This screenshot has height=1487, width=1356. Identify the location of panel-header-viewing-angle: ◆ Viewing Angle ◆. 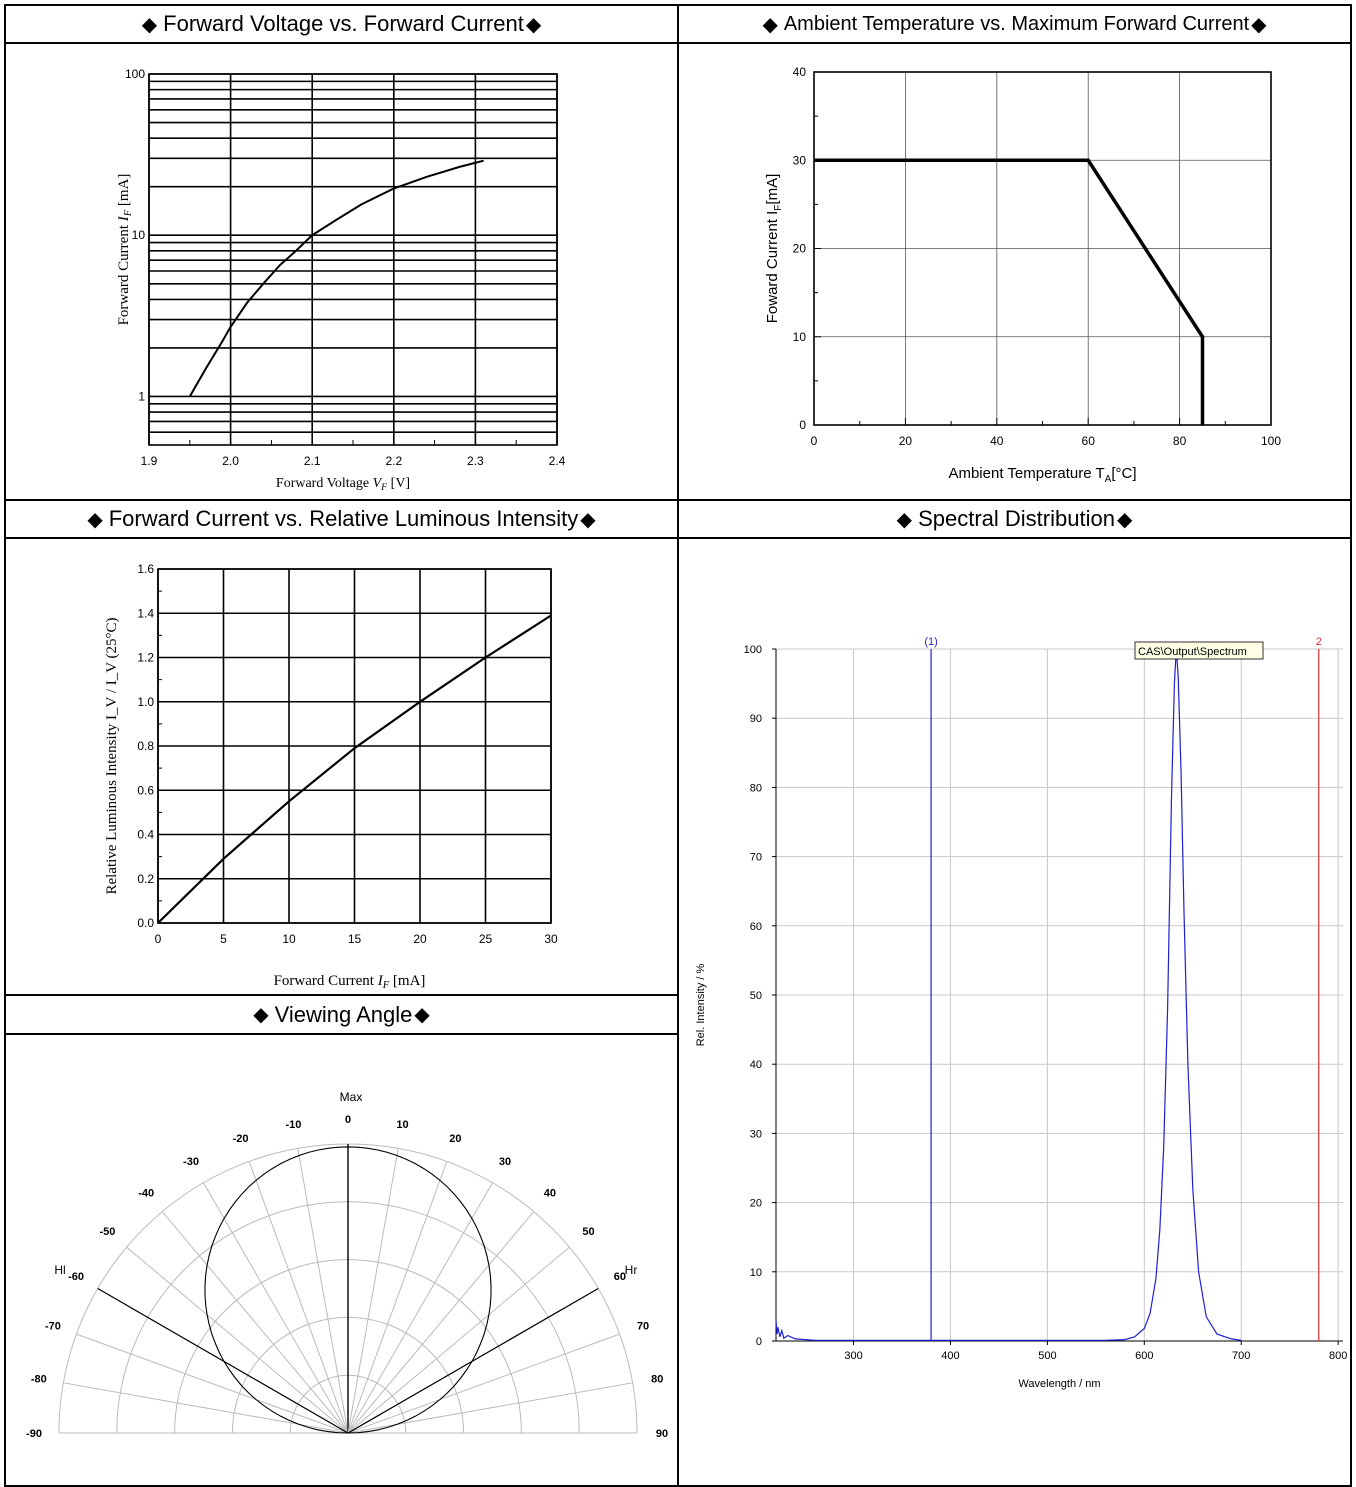
(341, 1014).